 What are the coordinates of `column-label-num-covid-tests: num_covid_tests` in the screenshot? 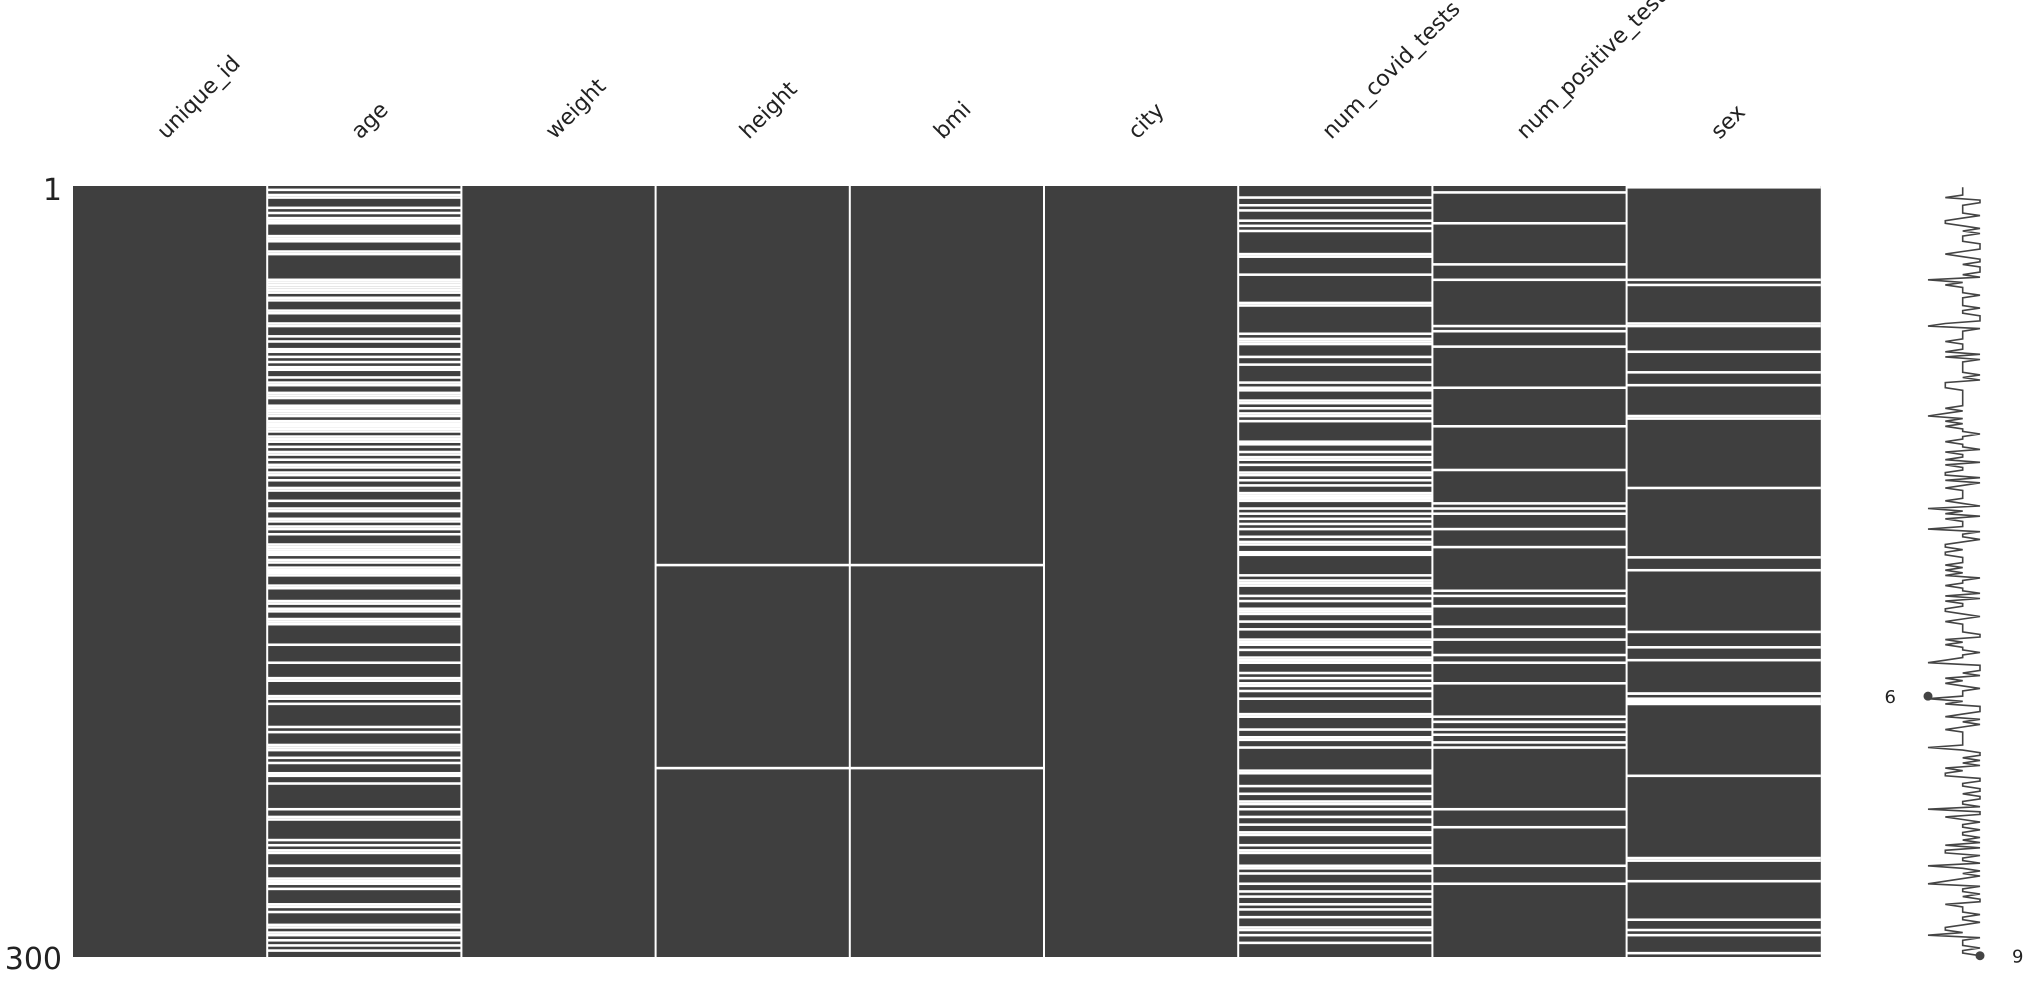 It's located at (1392, 72).